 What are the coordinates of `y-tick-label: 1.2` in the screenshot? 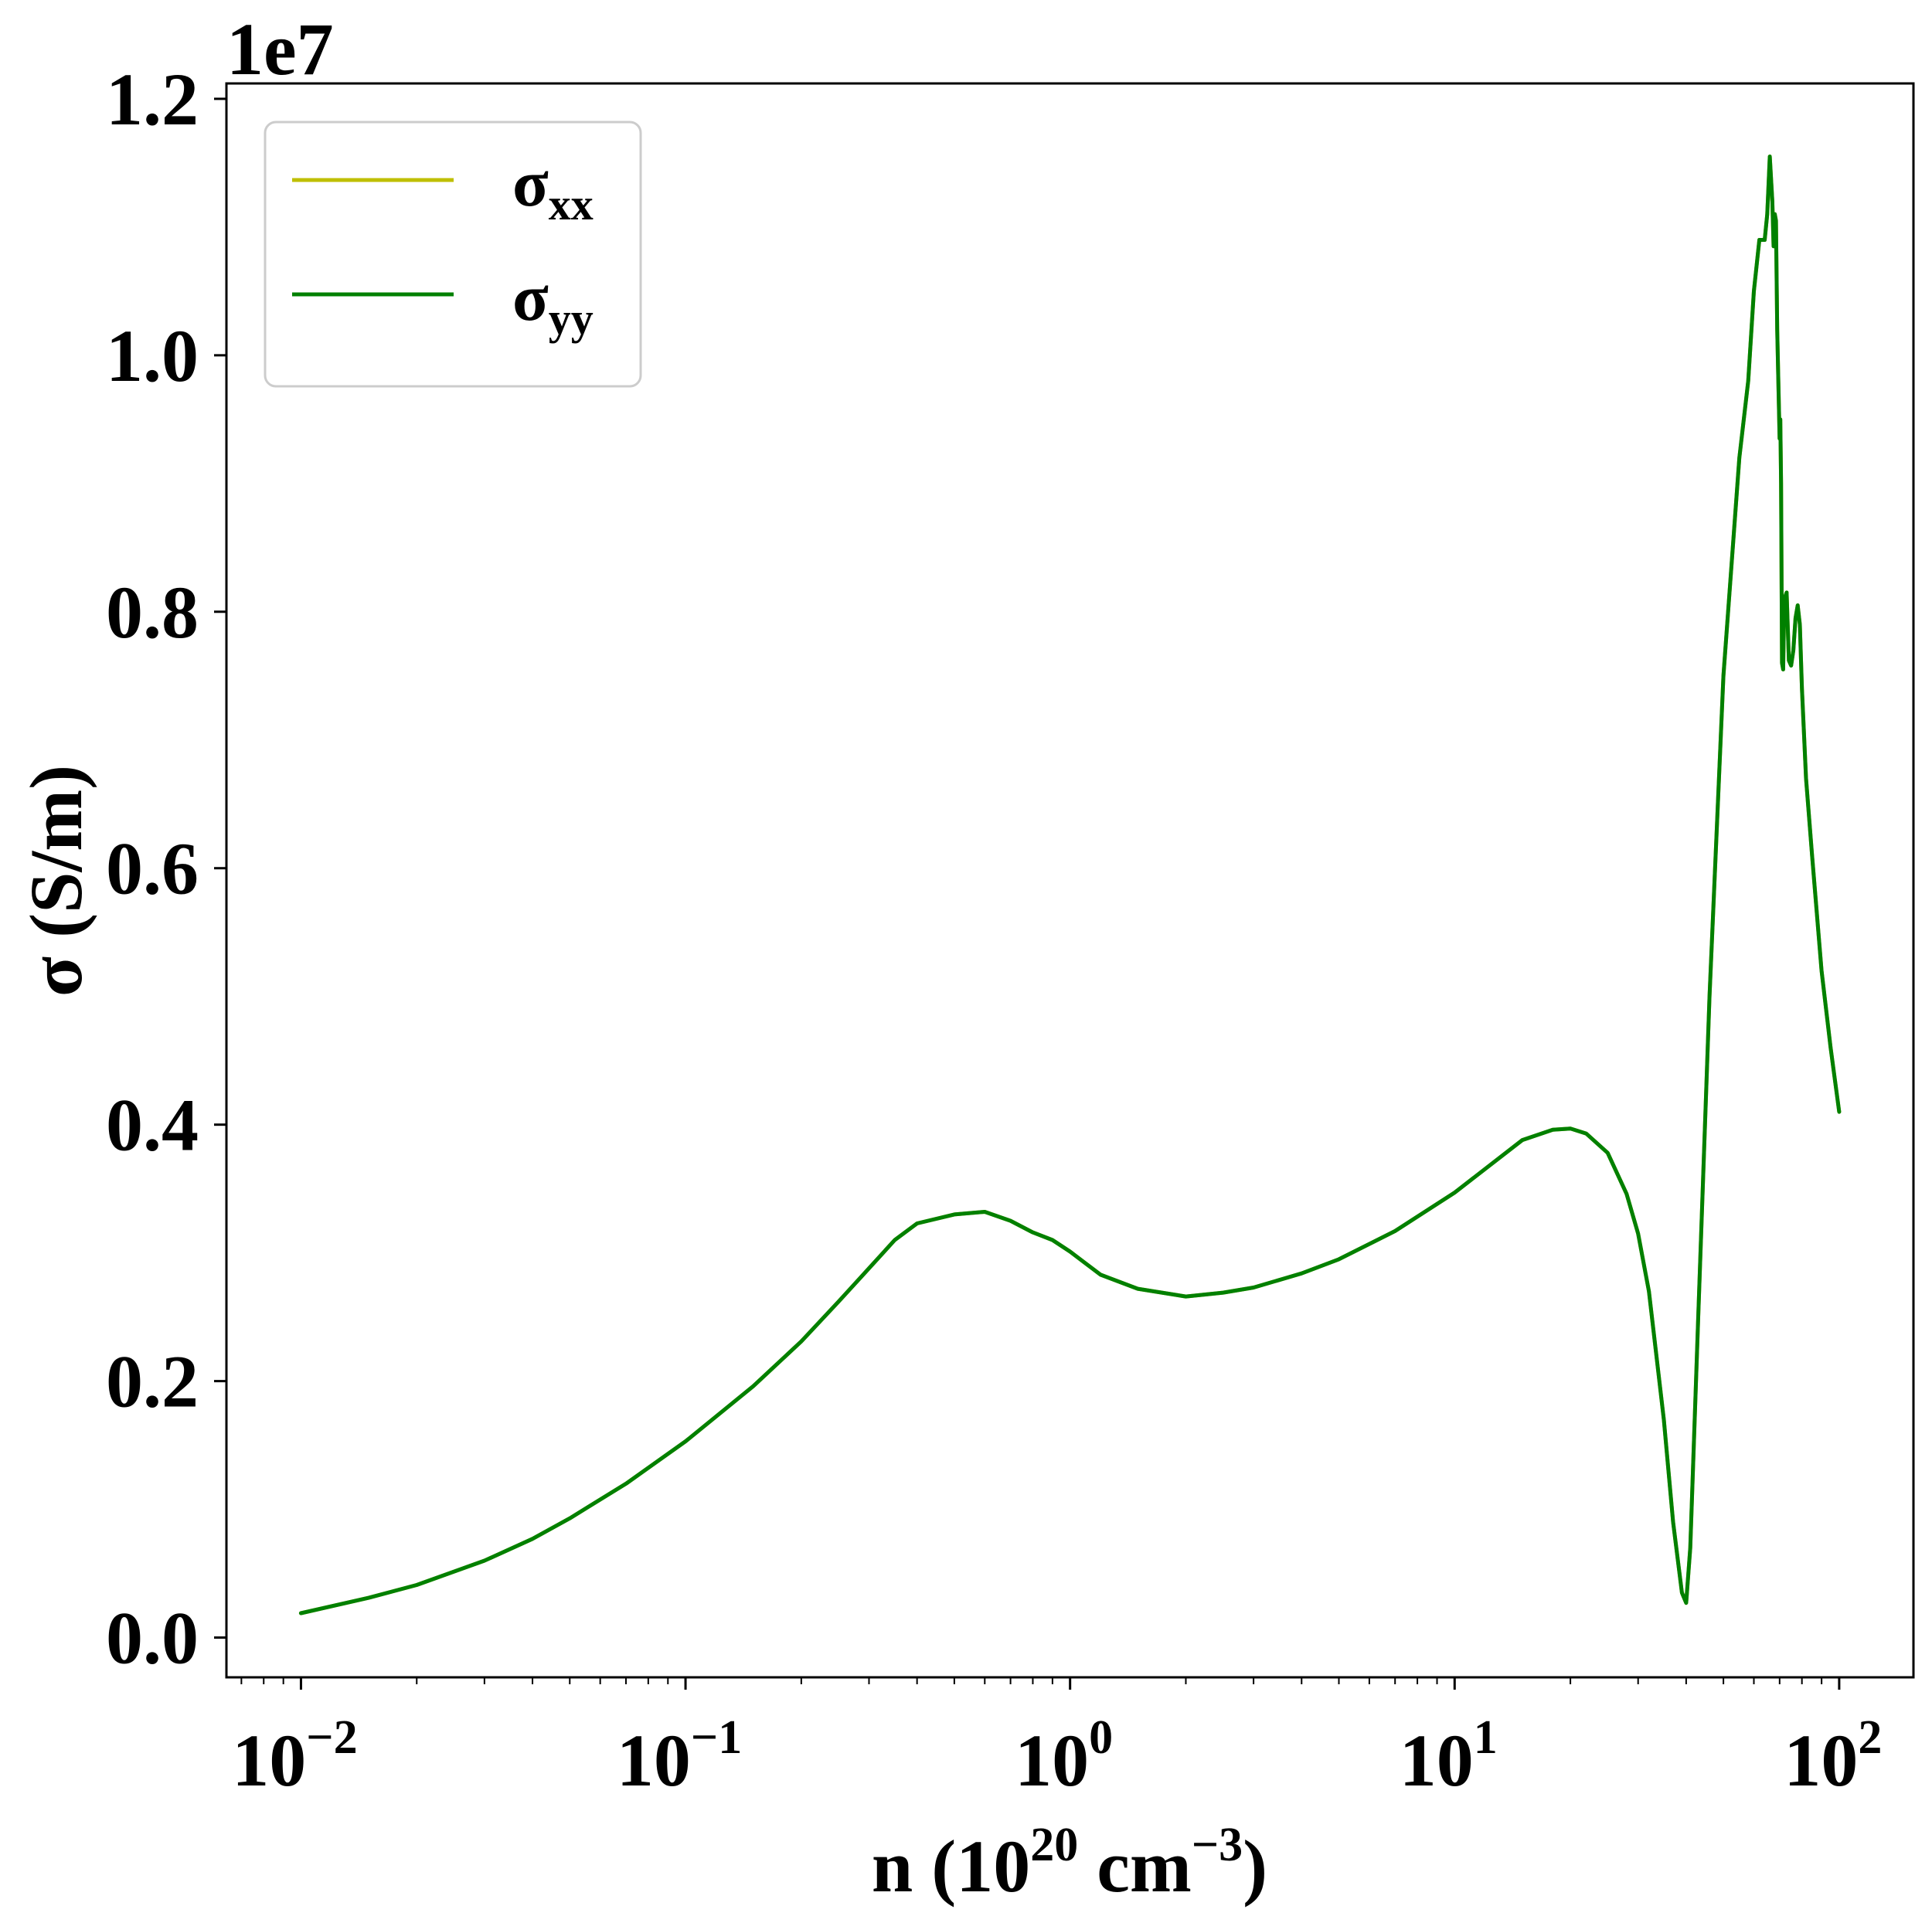 It's located at (152, 99).